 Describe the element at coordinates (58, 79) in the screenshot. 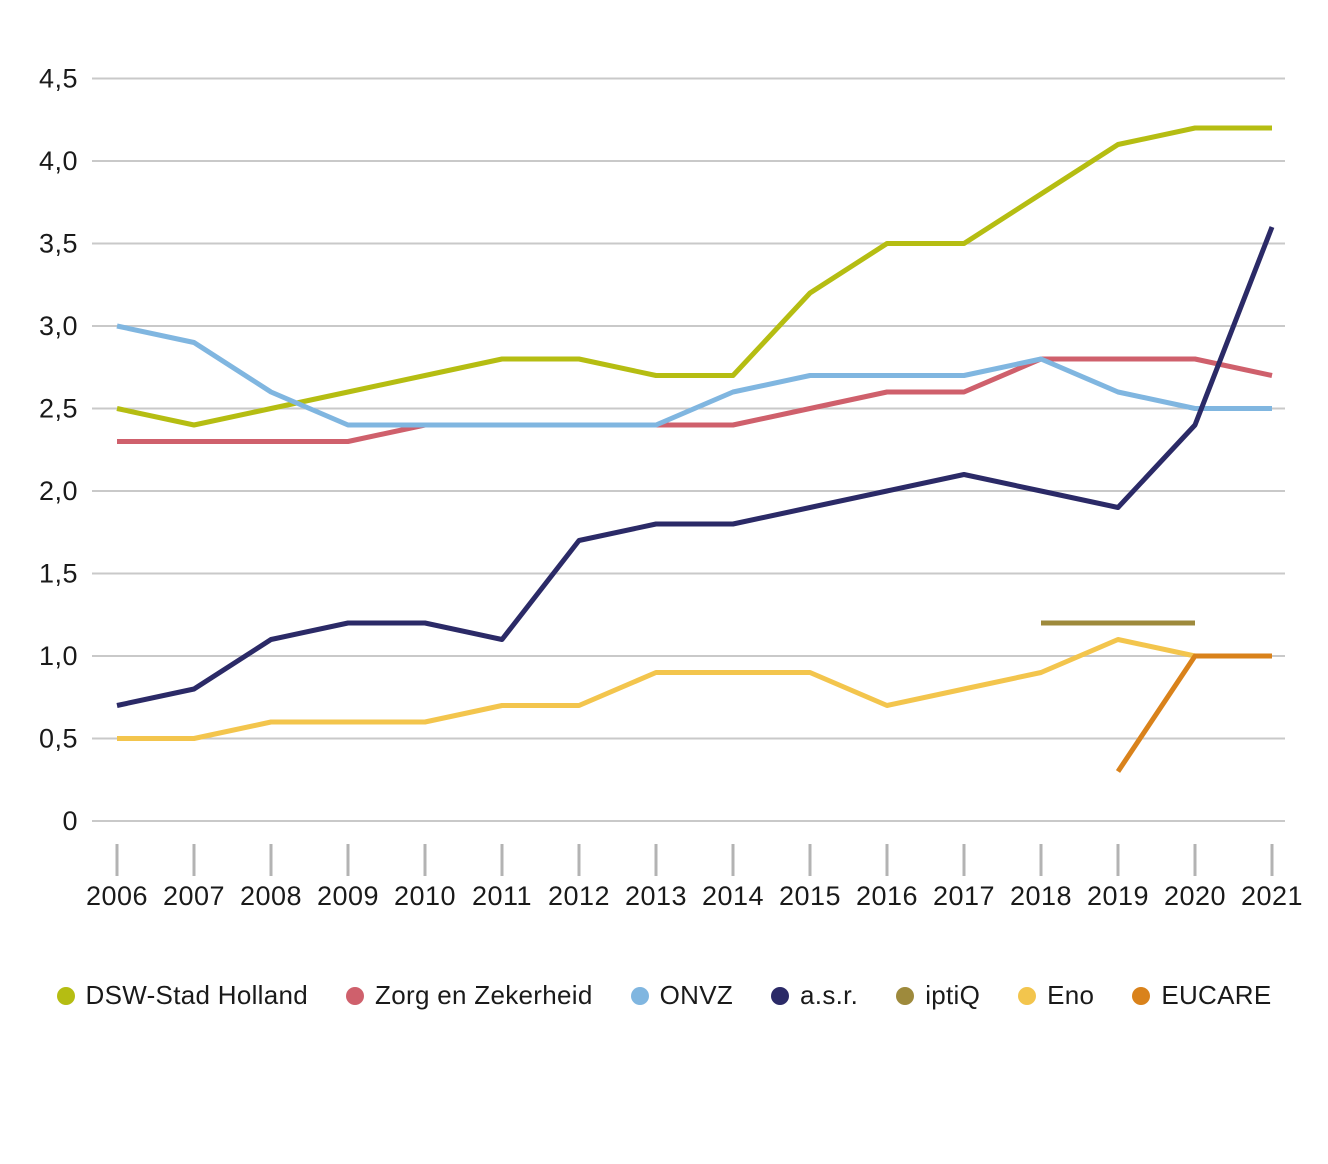

I see `y-axis-label-4,5: 4,5` at that location.